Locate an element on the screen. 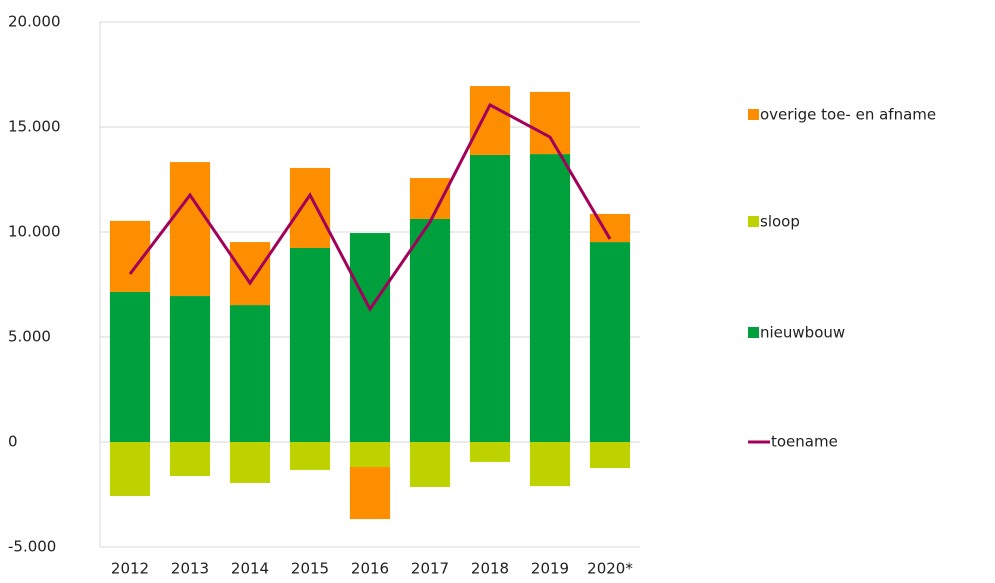 The width and height of the screenshot is (995, 583). y-tick-label: 5.000 is located at coordinates (29, 337).